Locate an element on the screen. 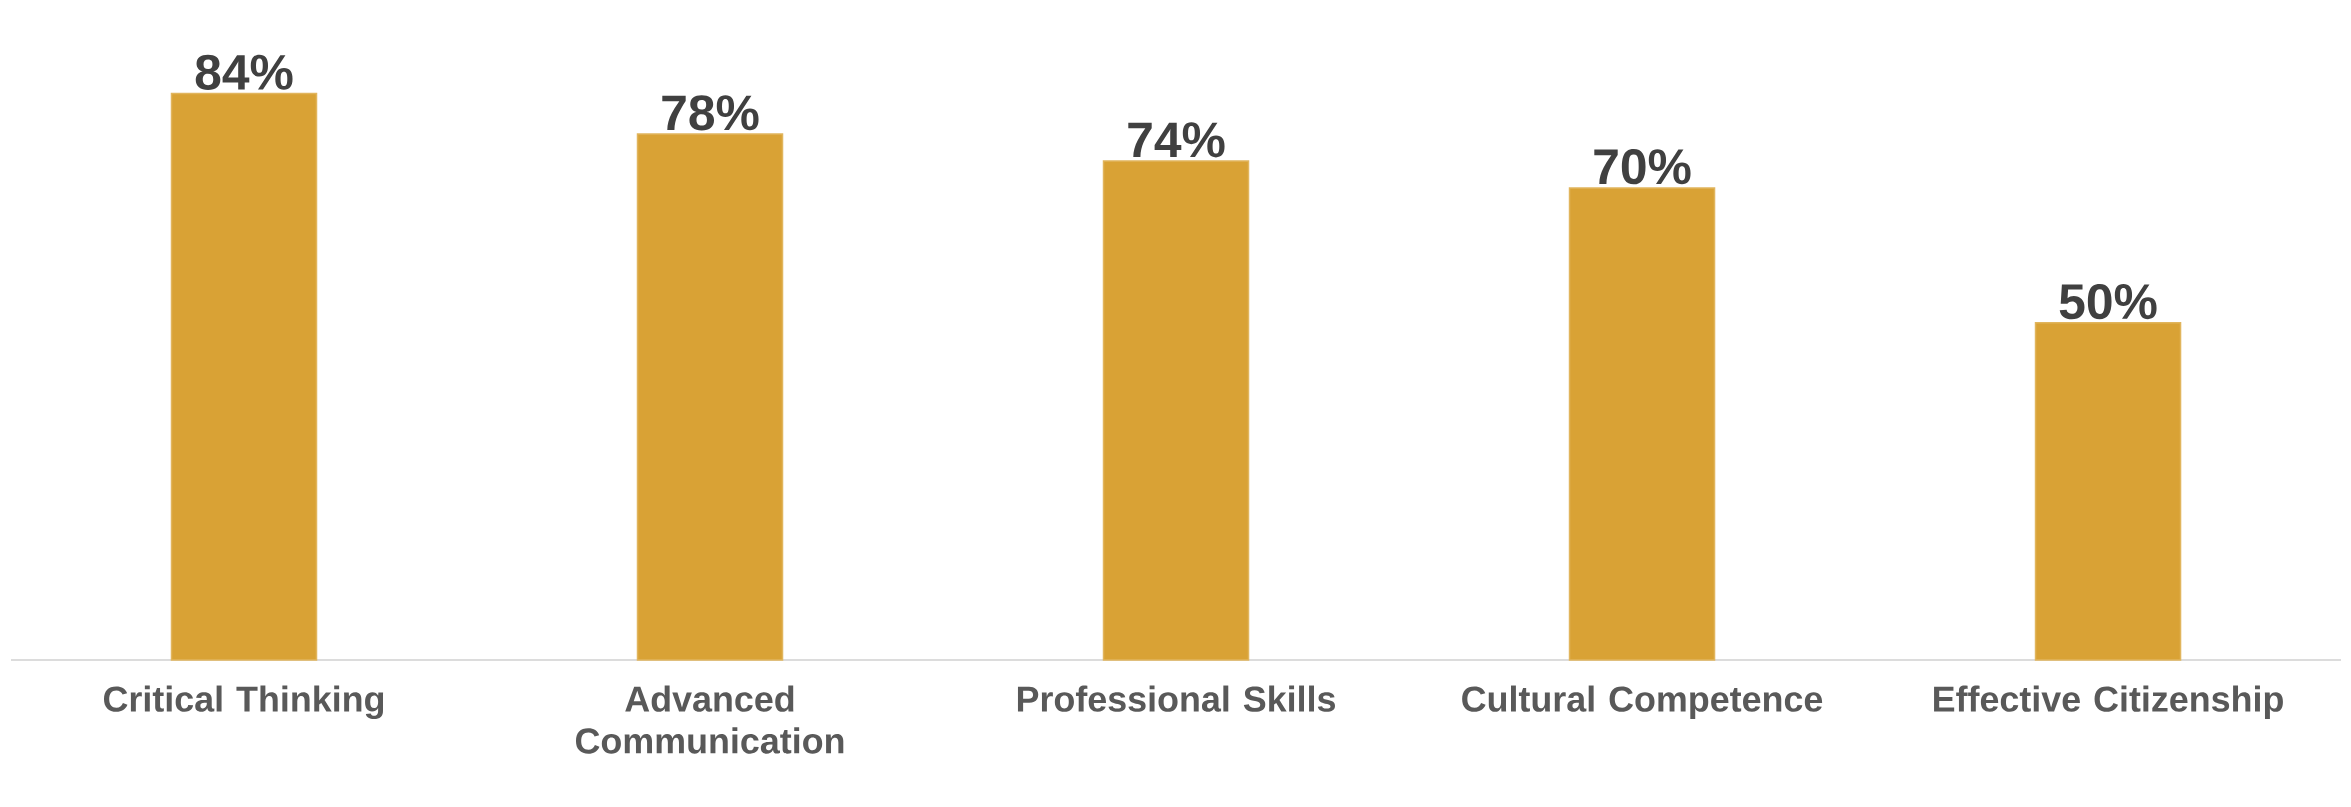 The image size is (2351, 807). x-tick-label: Effective Citizenship is located at coordinates (2108, 702).